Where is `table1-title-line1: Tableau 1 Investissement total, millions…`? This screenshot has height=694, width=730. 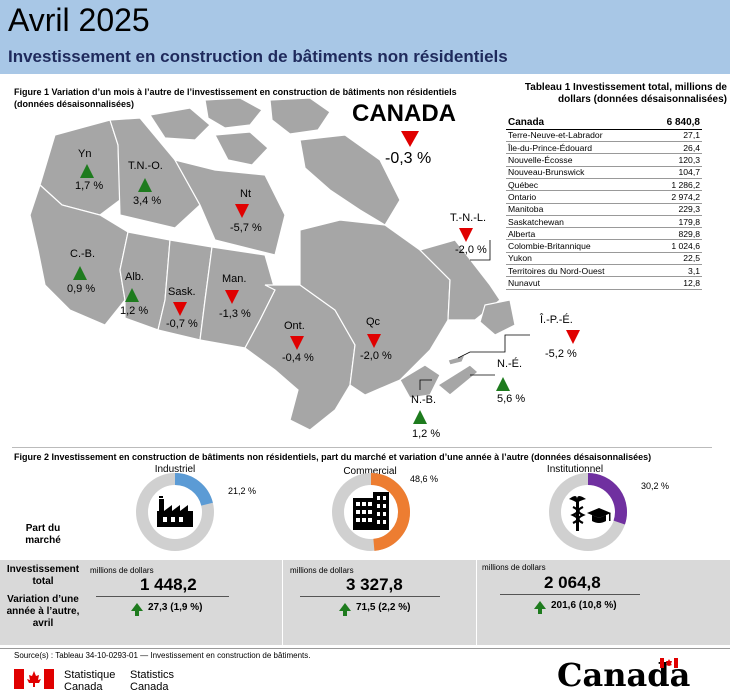
table1-title-line1: Tableau 1 Investissement total, millions… is located at coordinates (625, 87).